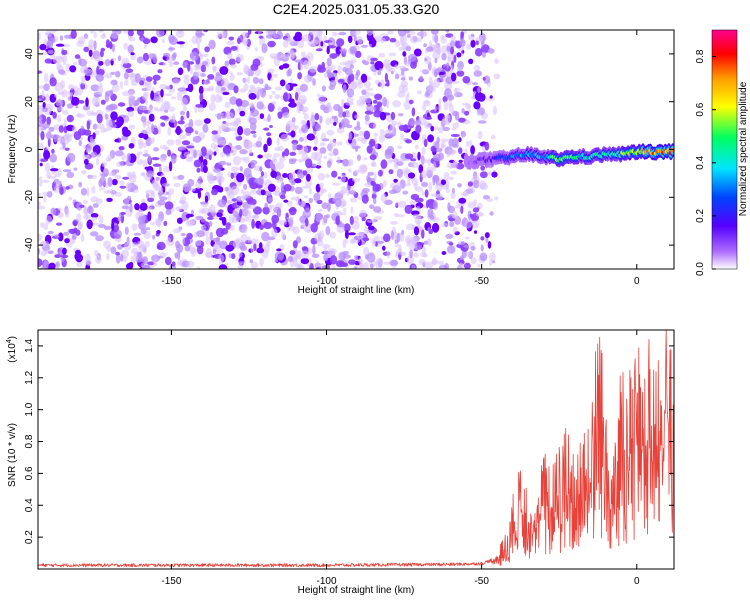 The width and height of the screenshot is (750, 600). Describe the element at coordinates (327, 281) in the screenshot. I see `spectrogram-x-tick-label: -100` at that location.